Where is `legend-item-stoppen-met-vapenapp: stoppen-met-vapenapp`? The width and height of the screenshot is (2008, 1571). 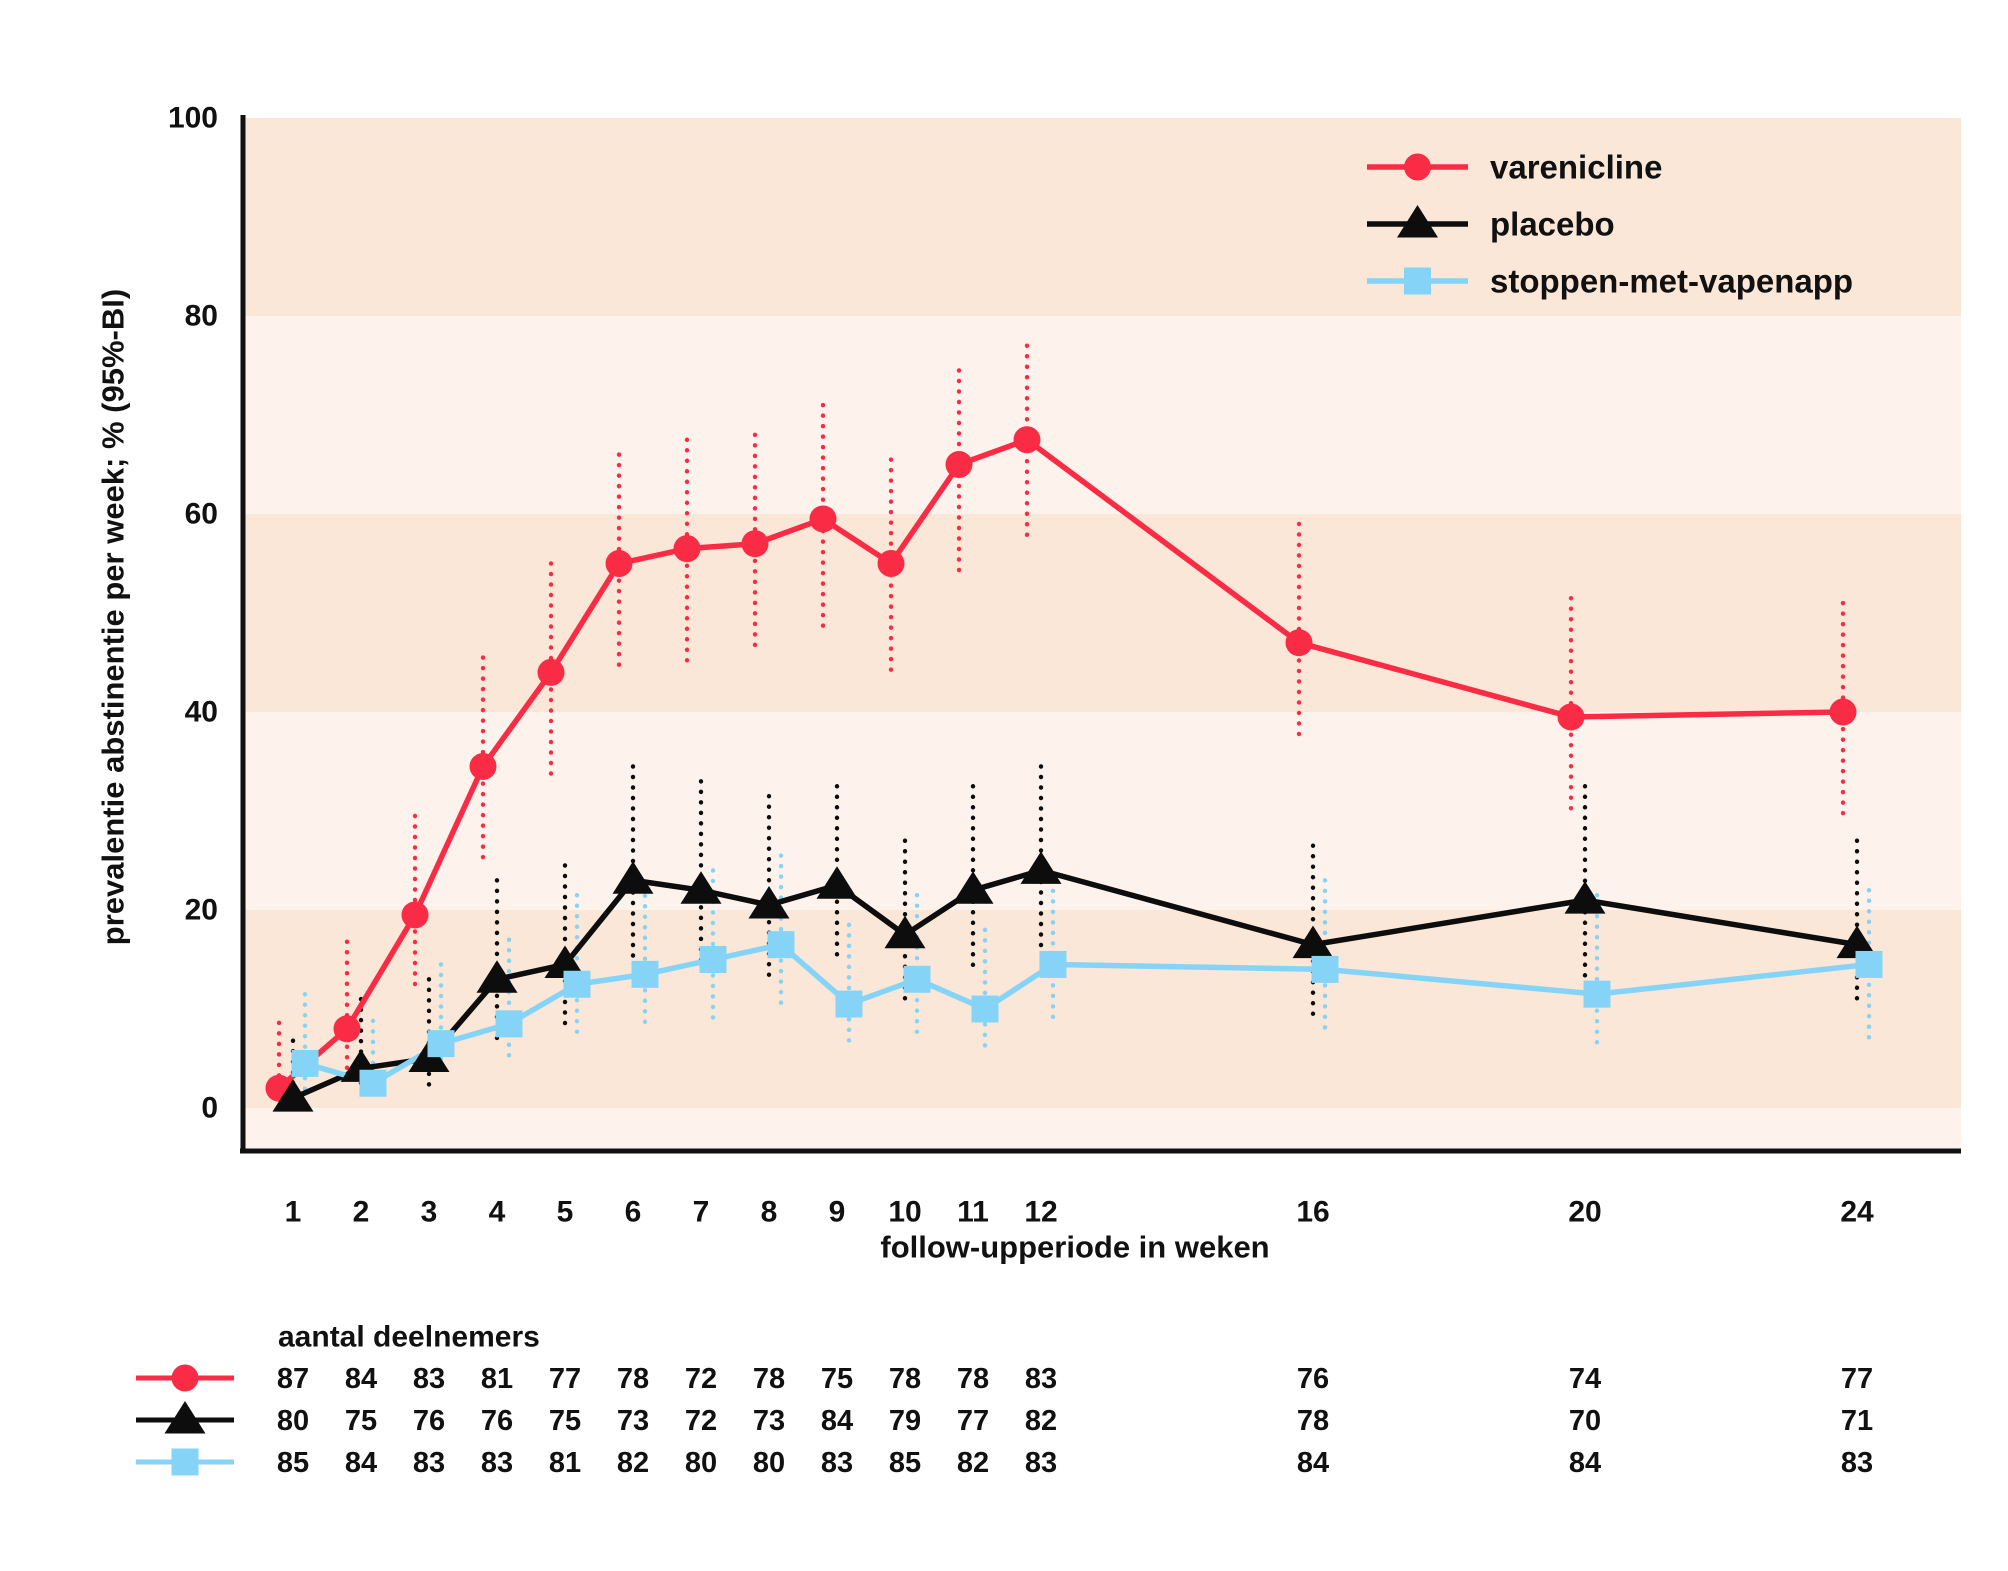
legend-item-stoppen-met-vapenapp: stoppen-met-vapenapp is located at coordinates (1610, 281).